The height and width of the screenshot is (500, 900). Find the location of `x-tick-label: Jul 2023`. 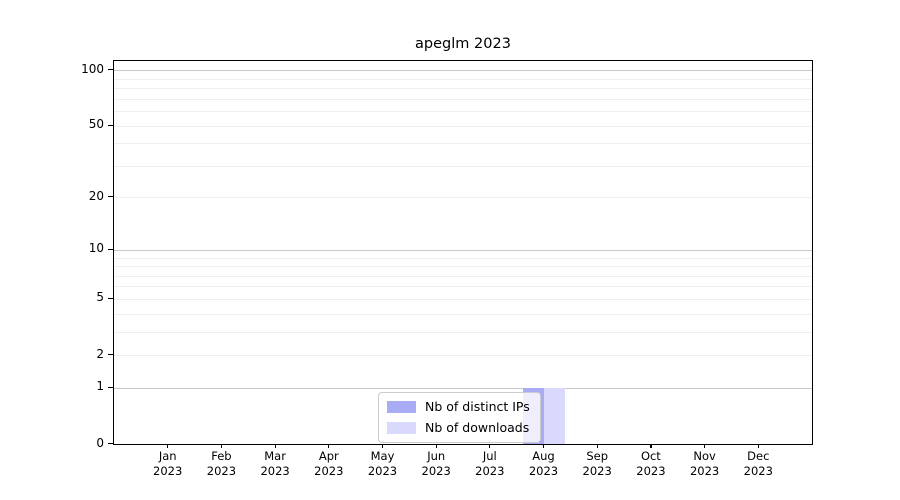

x-tick-label: Jul 2023 is located at coordinates (490, 464).